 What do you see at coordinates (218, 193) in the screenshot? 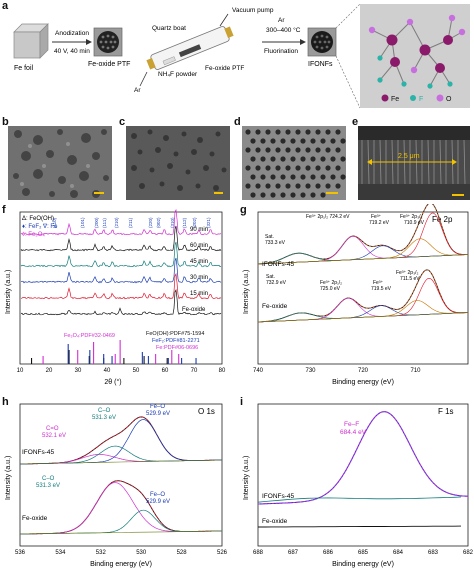
I see `scale-bar-c` at bounding box center [218, 193].